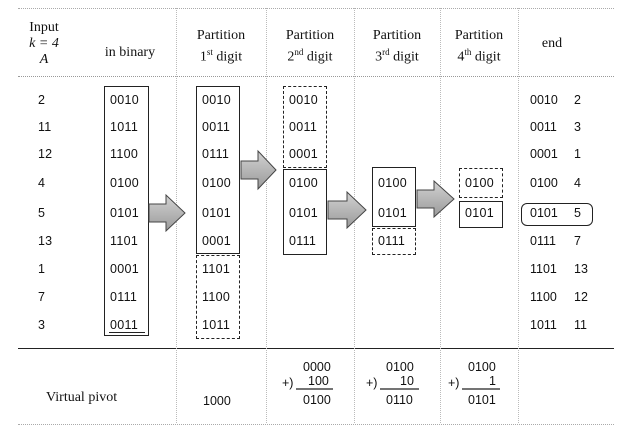  What do you see at coordinates (581, 269) in the screenshot?
I see `end-decimal: 13` at bounding box center [581, 269].